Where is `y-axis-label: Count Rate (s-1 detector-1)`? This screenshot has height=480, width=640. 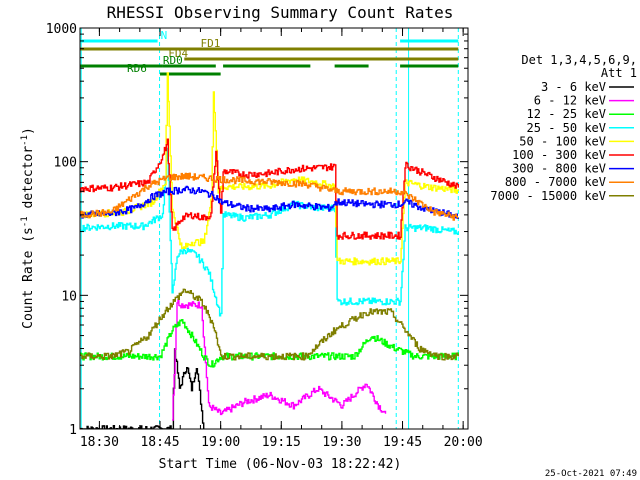
y-axis-label: Count Rate (s-1 detector-1) is located at coordinates (28, 228).